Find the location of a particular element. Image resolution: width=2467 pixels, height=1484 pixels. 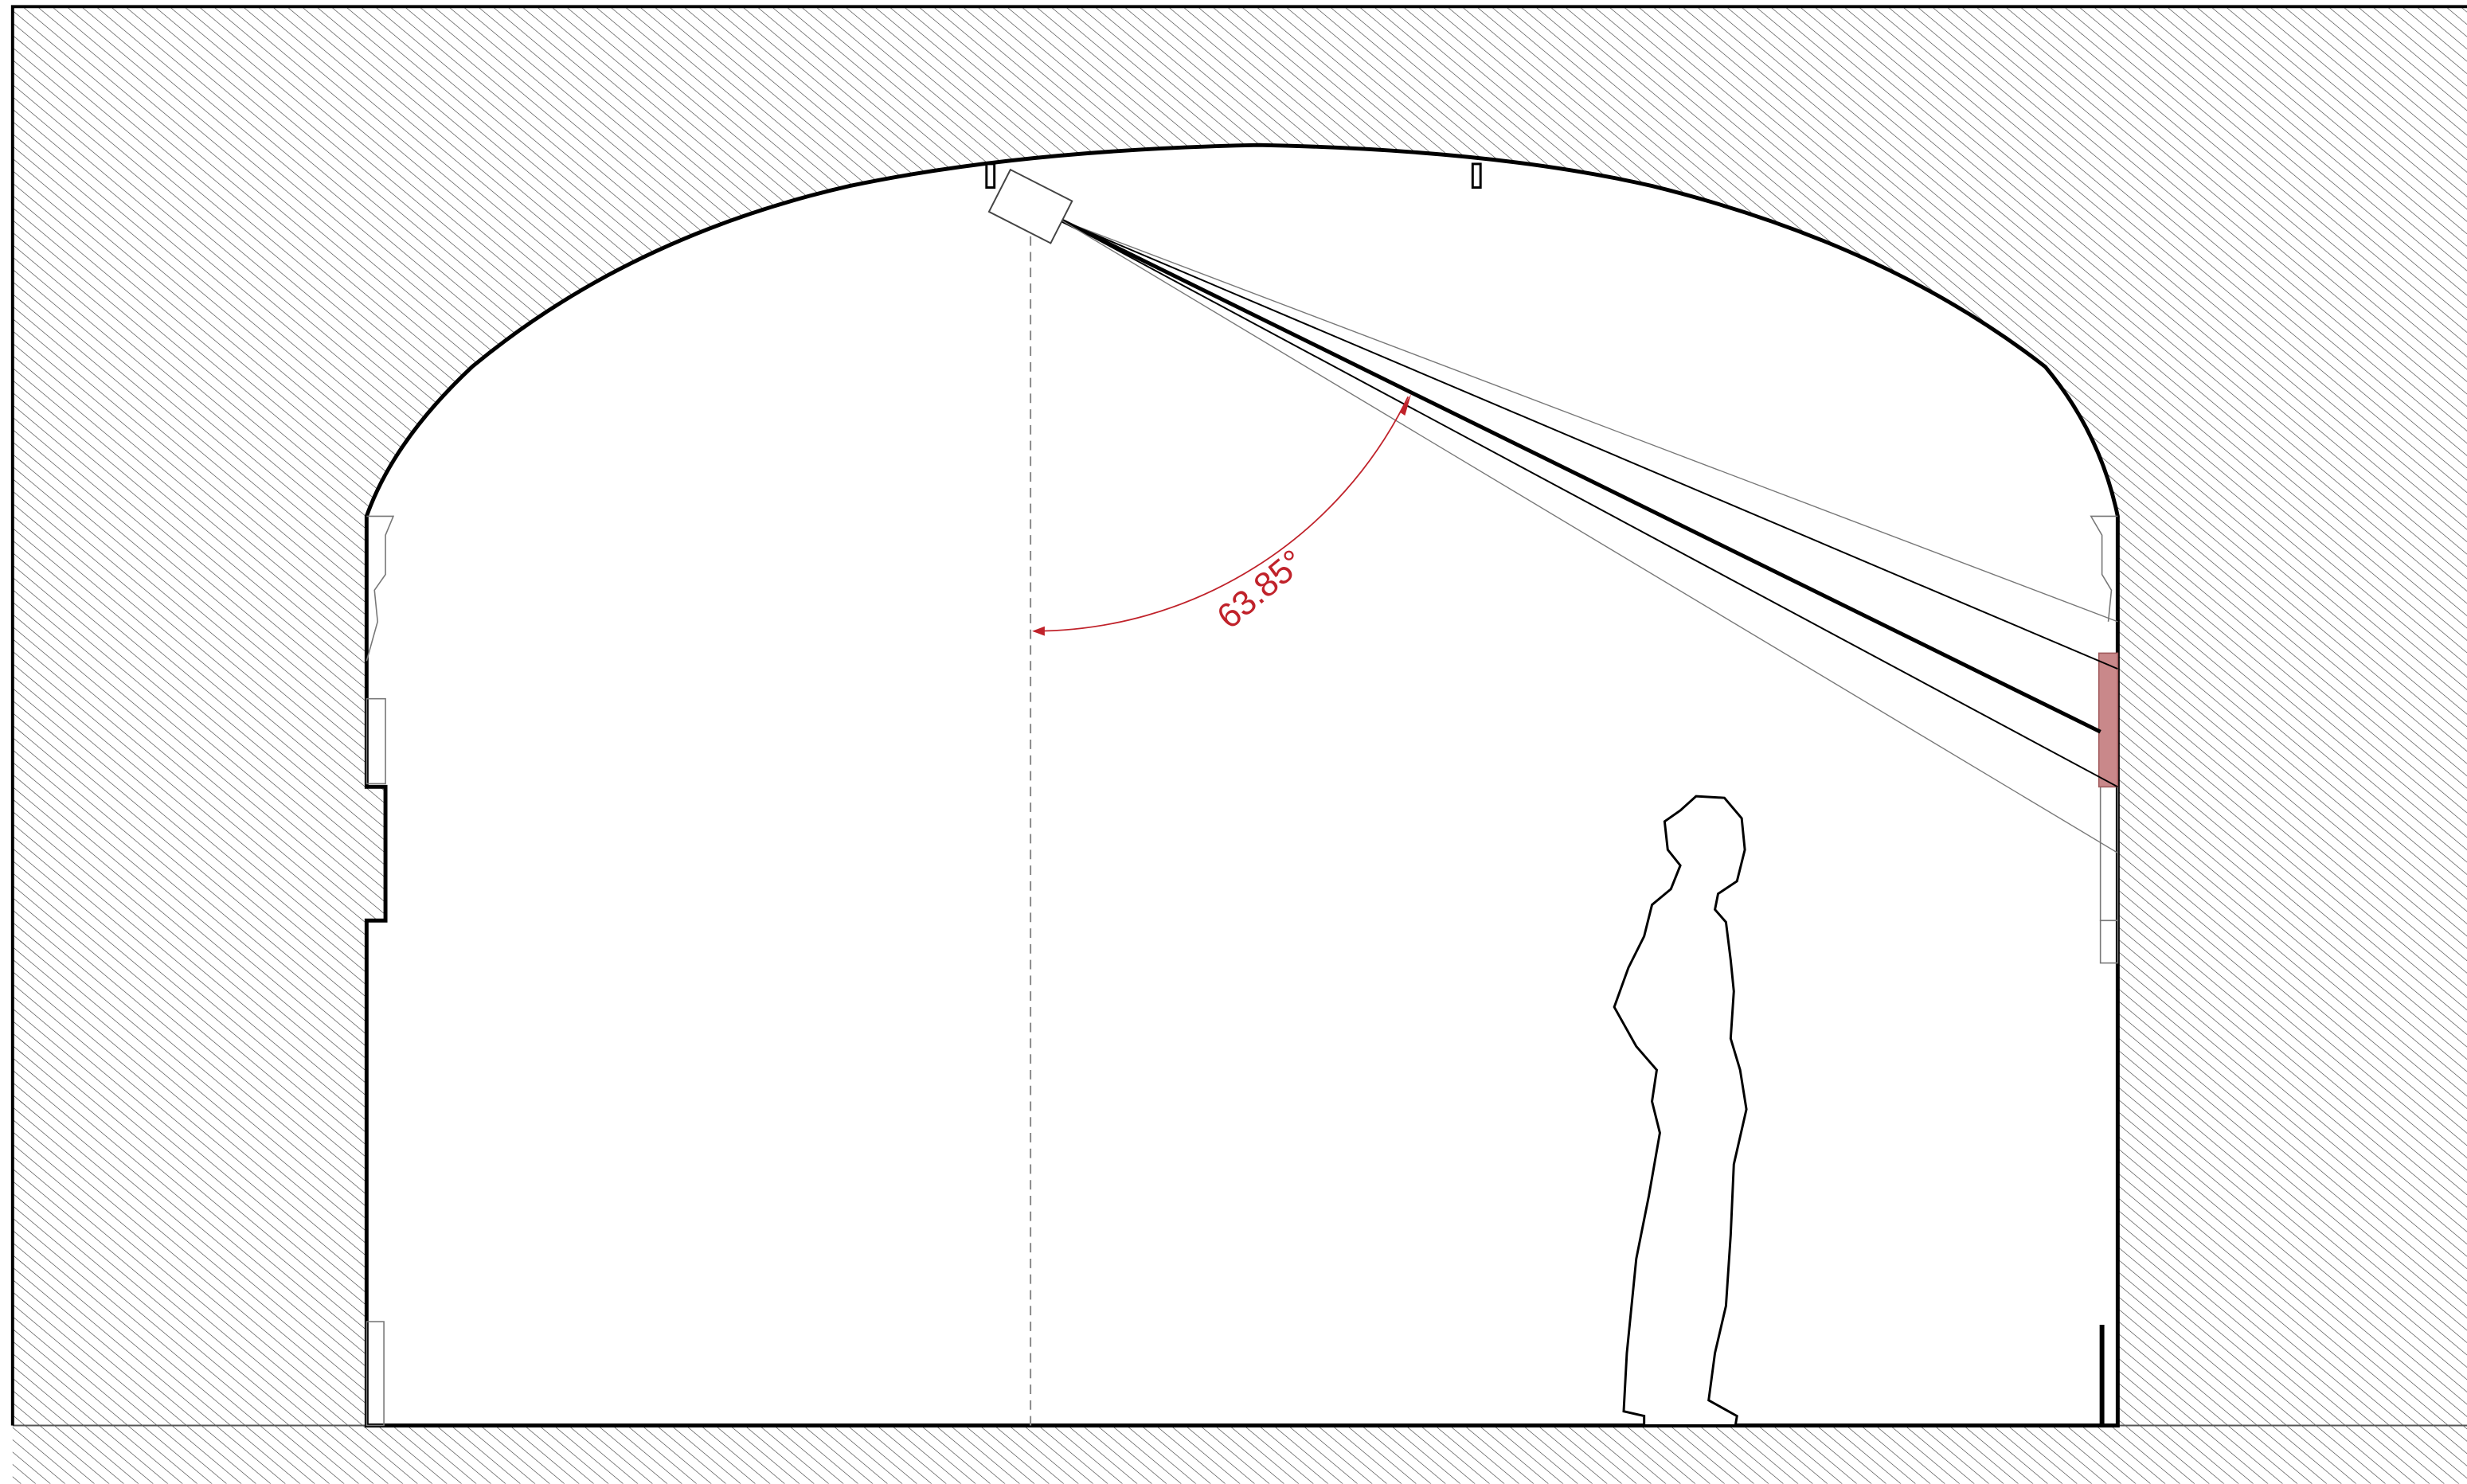

projector is located at coordinates (1030, 206).